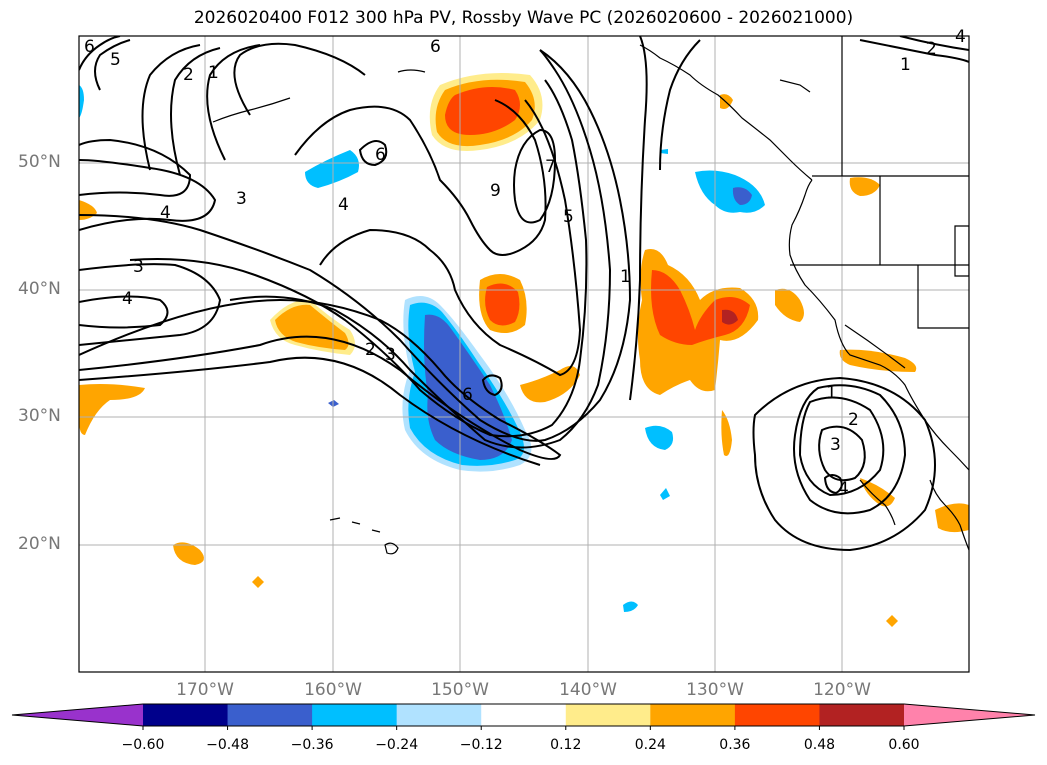 The width and height of the screenshot is (1047, 765). What do you see at coordinates (819, 745) in the screenshot?
I see `colorbar-tick-label: 0.48` at bounding box center [819, 745].